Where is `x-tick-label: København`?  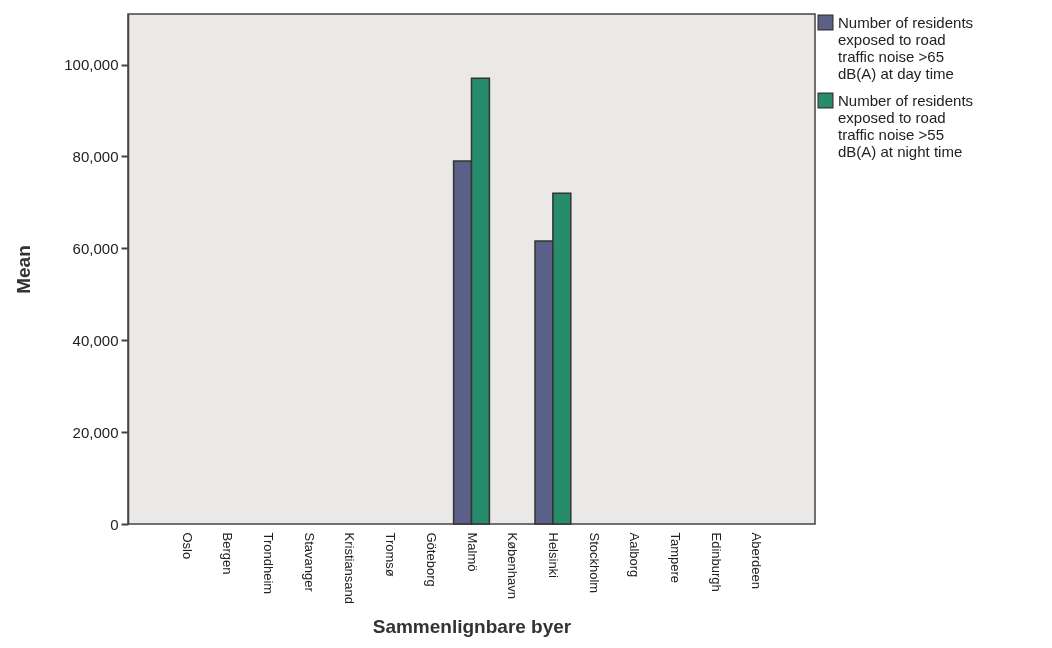
x-tick-label: København is located at coordinates (513, 565).